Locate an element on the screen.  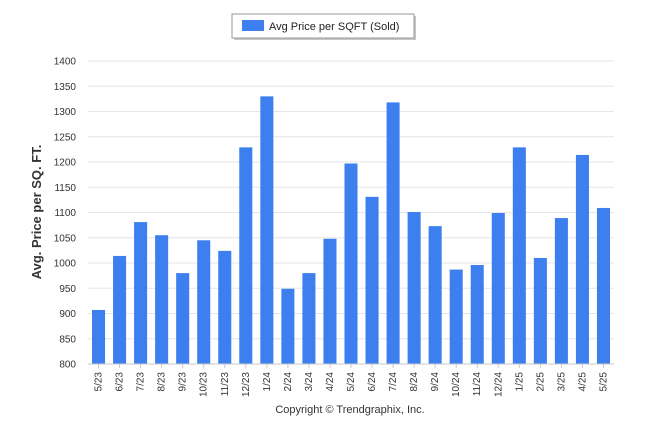
legend-swatch is located at coordinates (253, 25).